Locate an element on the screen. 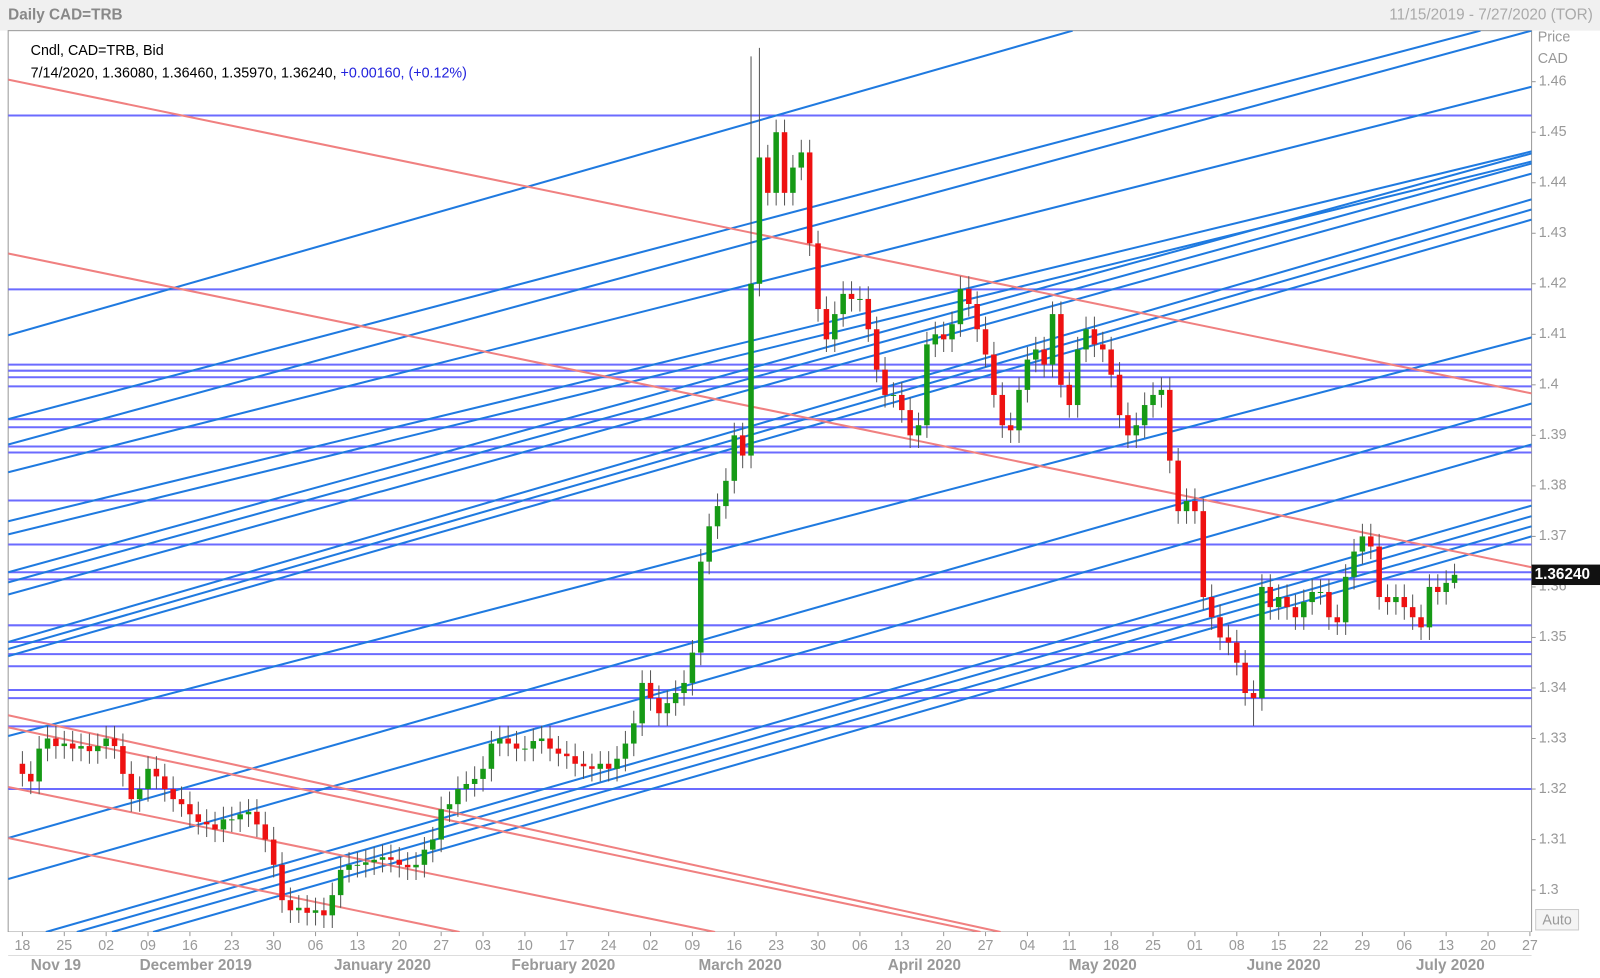 This screenshot has width=1600, height=978. trend-line is located at coordinates (362, 859).